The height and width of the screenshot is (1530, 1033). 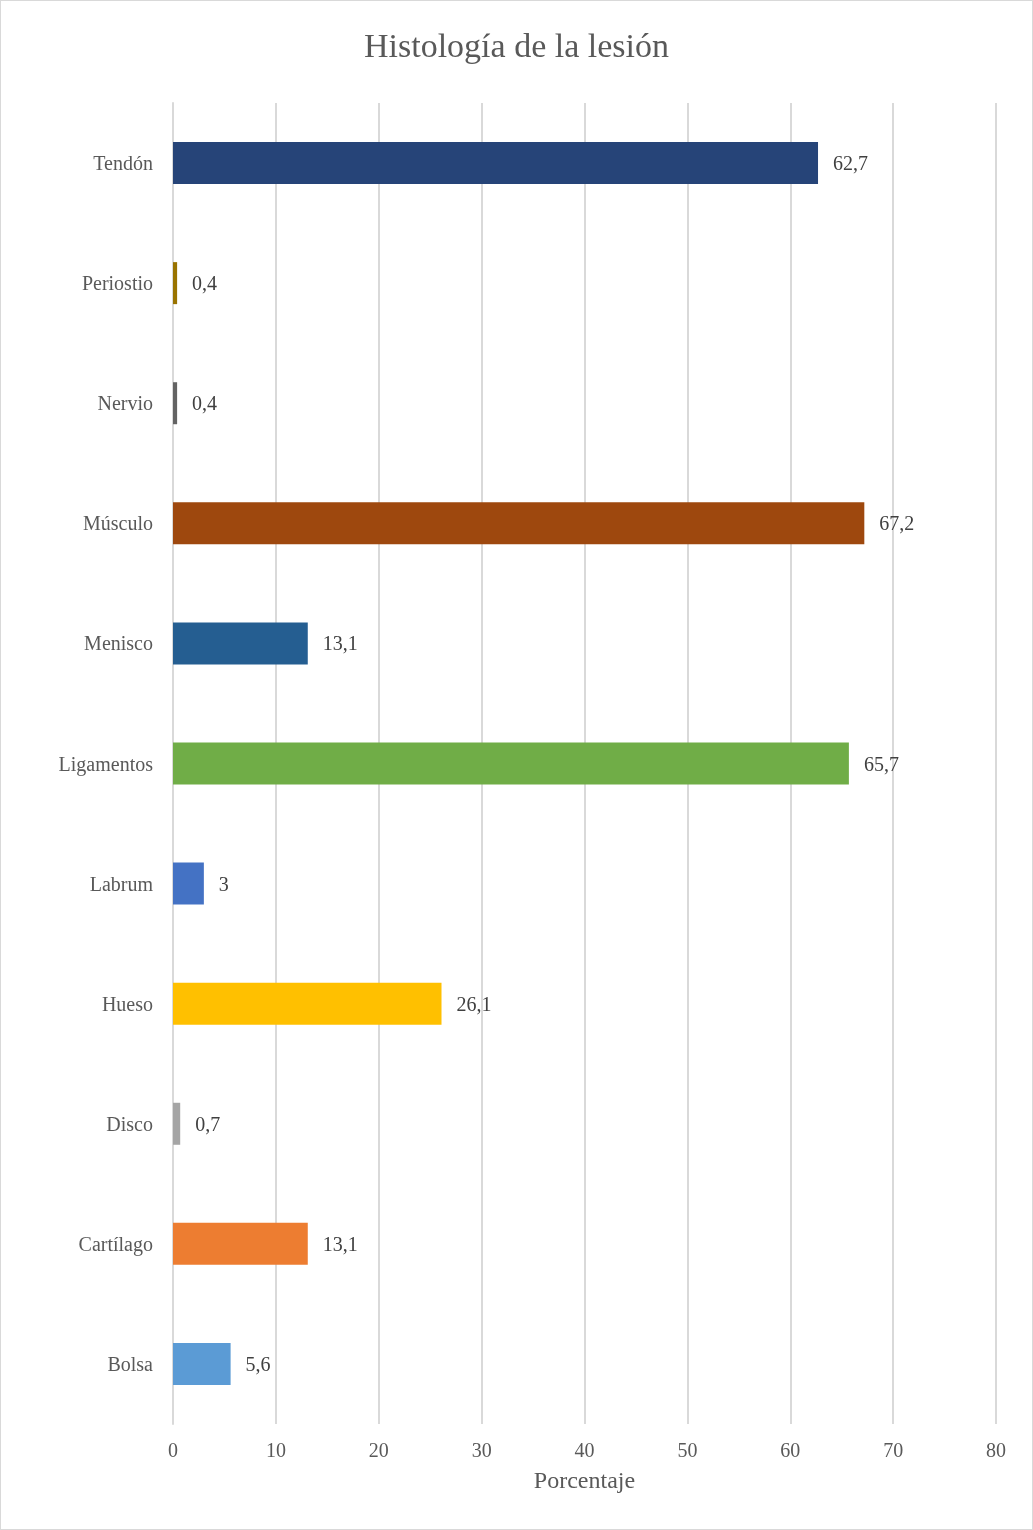 What do you see at coordinates (118, 523) in the screenshot?
I see `y-tick-label: Músculo` at bounding box center [118, 523].